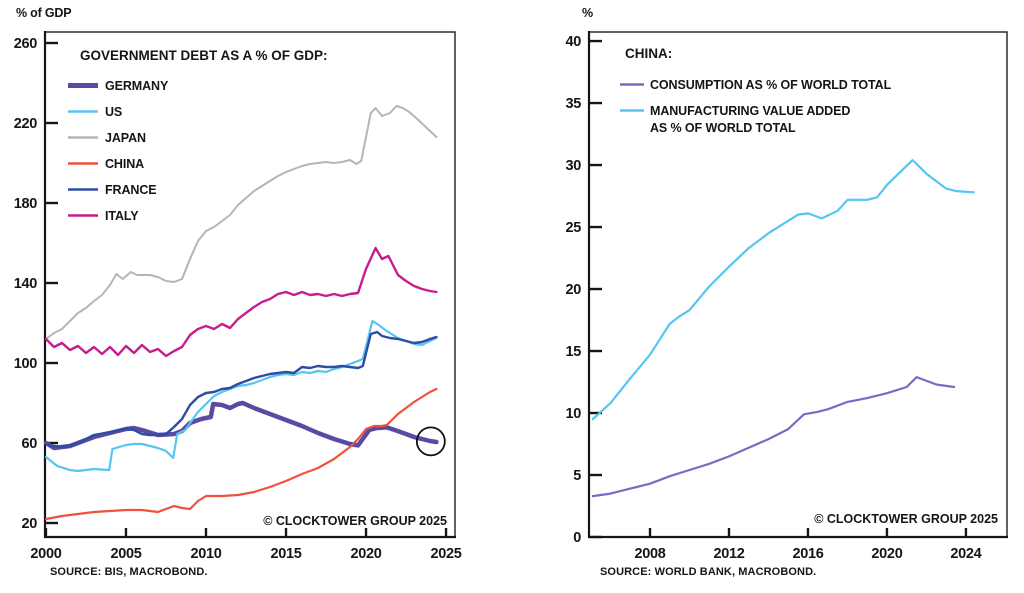 The image size is (1024, 593). What do you see at coordinates (708, 572) in the screenshot?
I see `right-source-note: SOURCE: WORLD BANK, MACROBOND.` at bounding box center [708, 572].